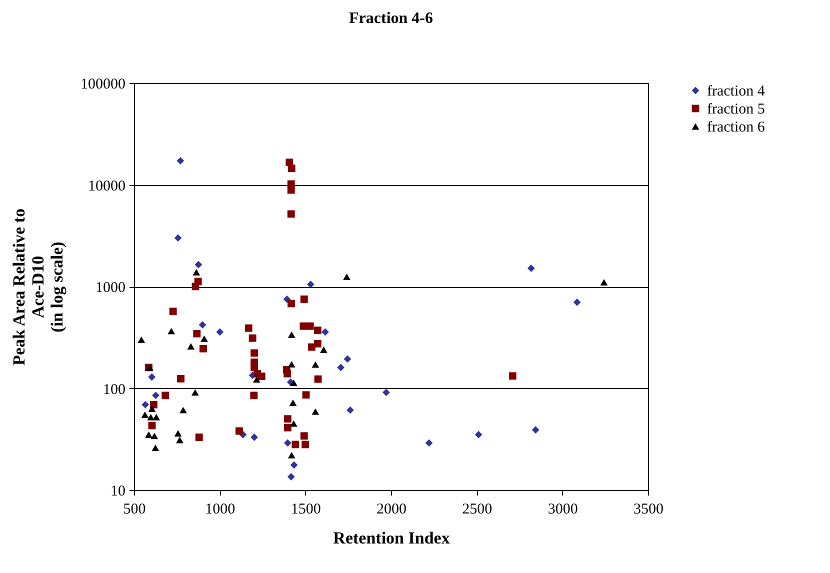  Describe the element at coordinates (736, 110) in the screenshot. I see `legend-label: fraction 5` at that location.